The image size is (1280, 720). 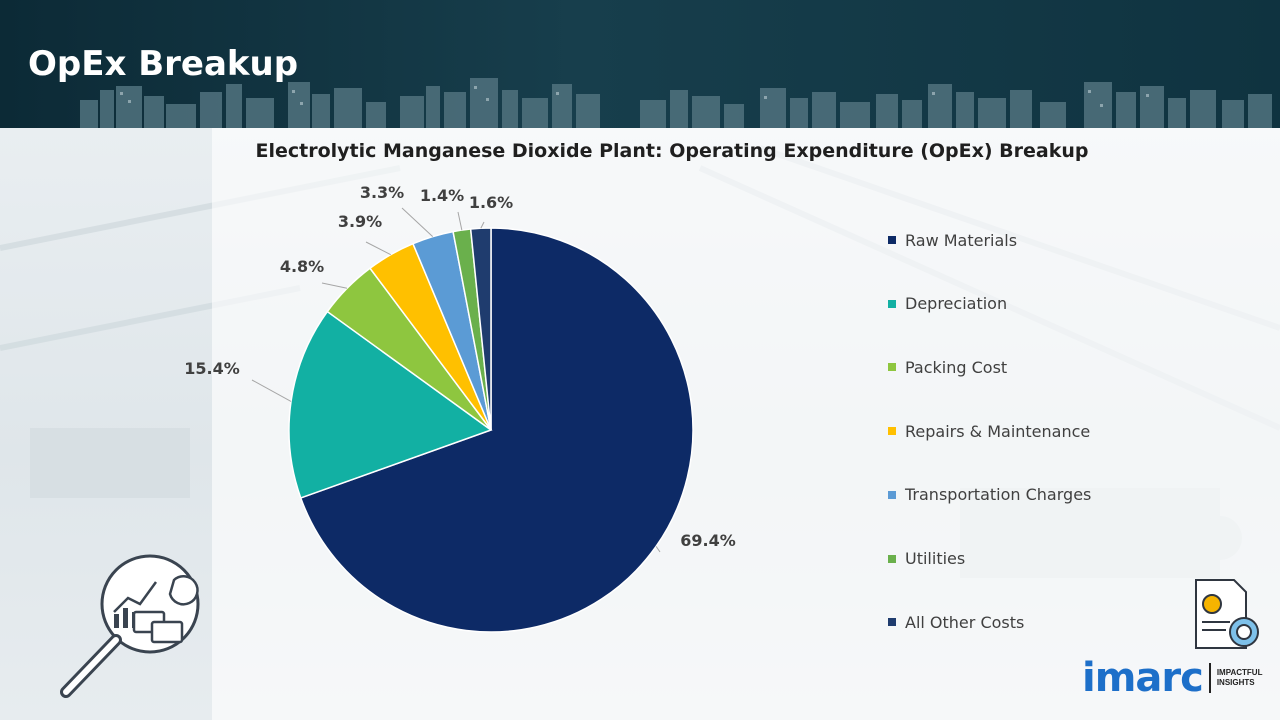 I want to click on legend-label: All Other Costs, so click(x=965, y=622).